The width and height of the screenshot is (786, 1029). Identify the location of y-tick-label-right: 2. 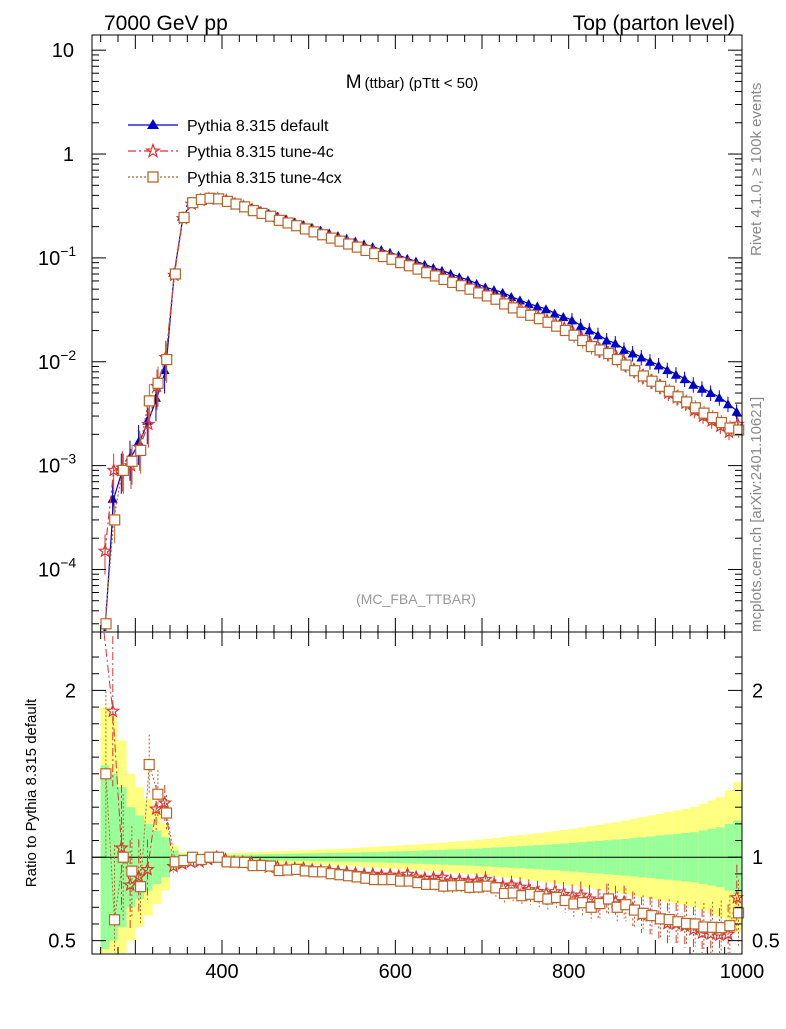
(757, 691).